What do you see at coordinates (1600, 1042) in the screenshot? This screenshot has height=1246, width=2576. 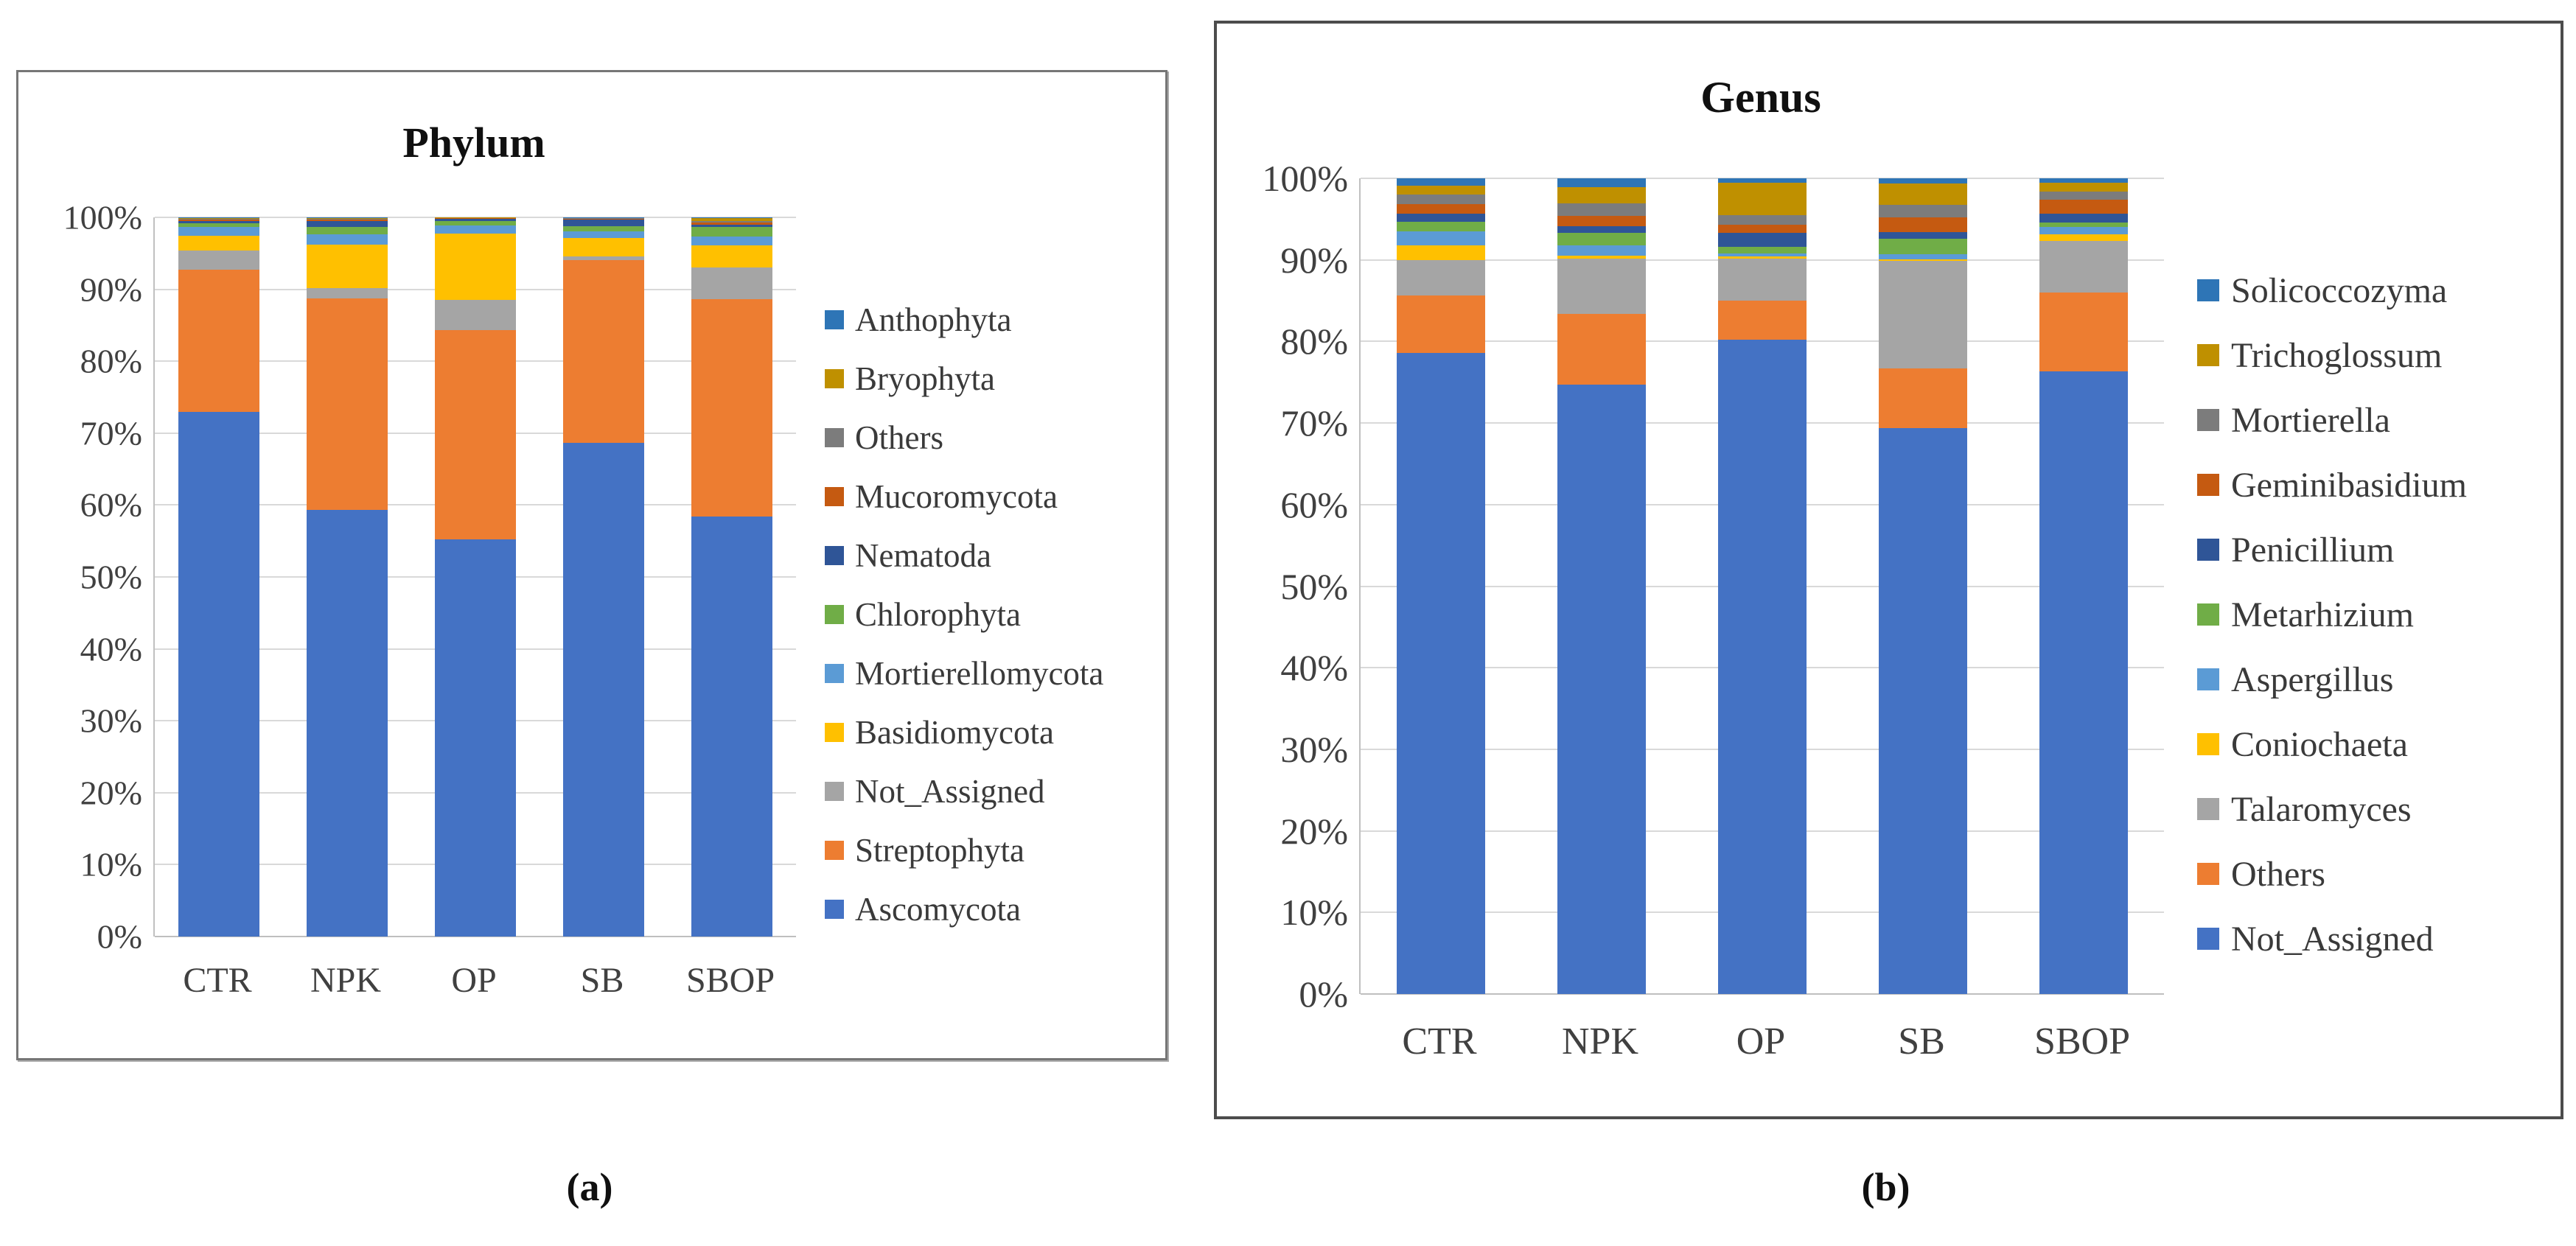 I see `x-axis-label: NPK` at bounding box center [1600, 1042].